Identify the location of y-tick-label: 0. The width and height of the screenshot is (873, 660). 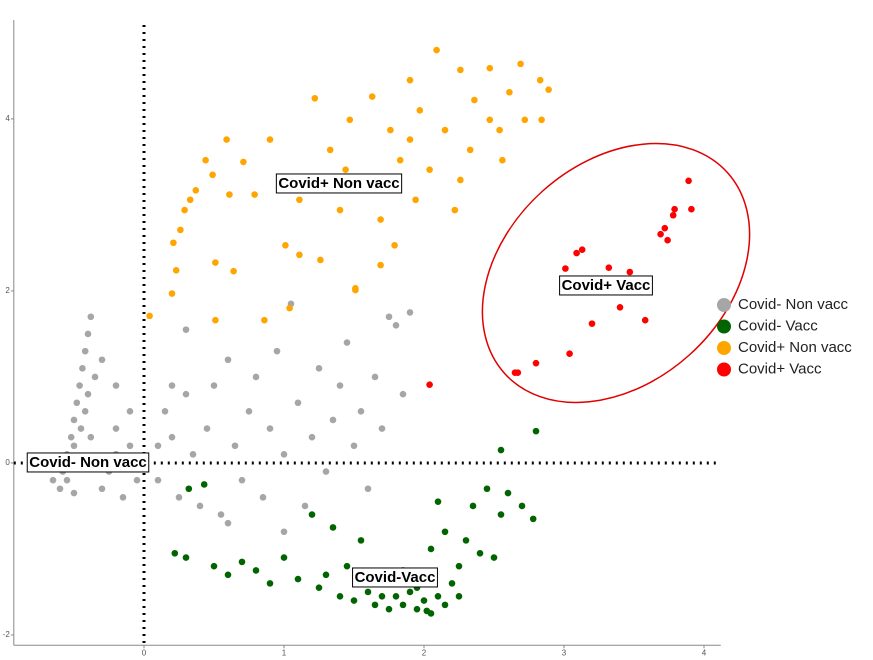
(7, 462).